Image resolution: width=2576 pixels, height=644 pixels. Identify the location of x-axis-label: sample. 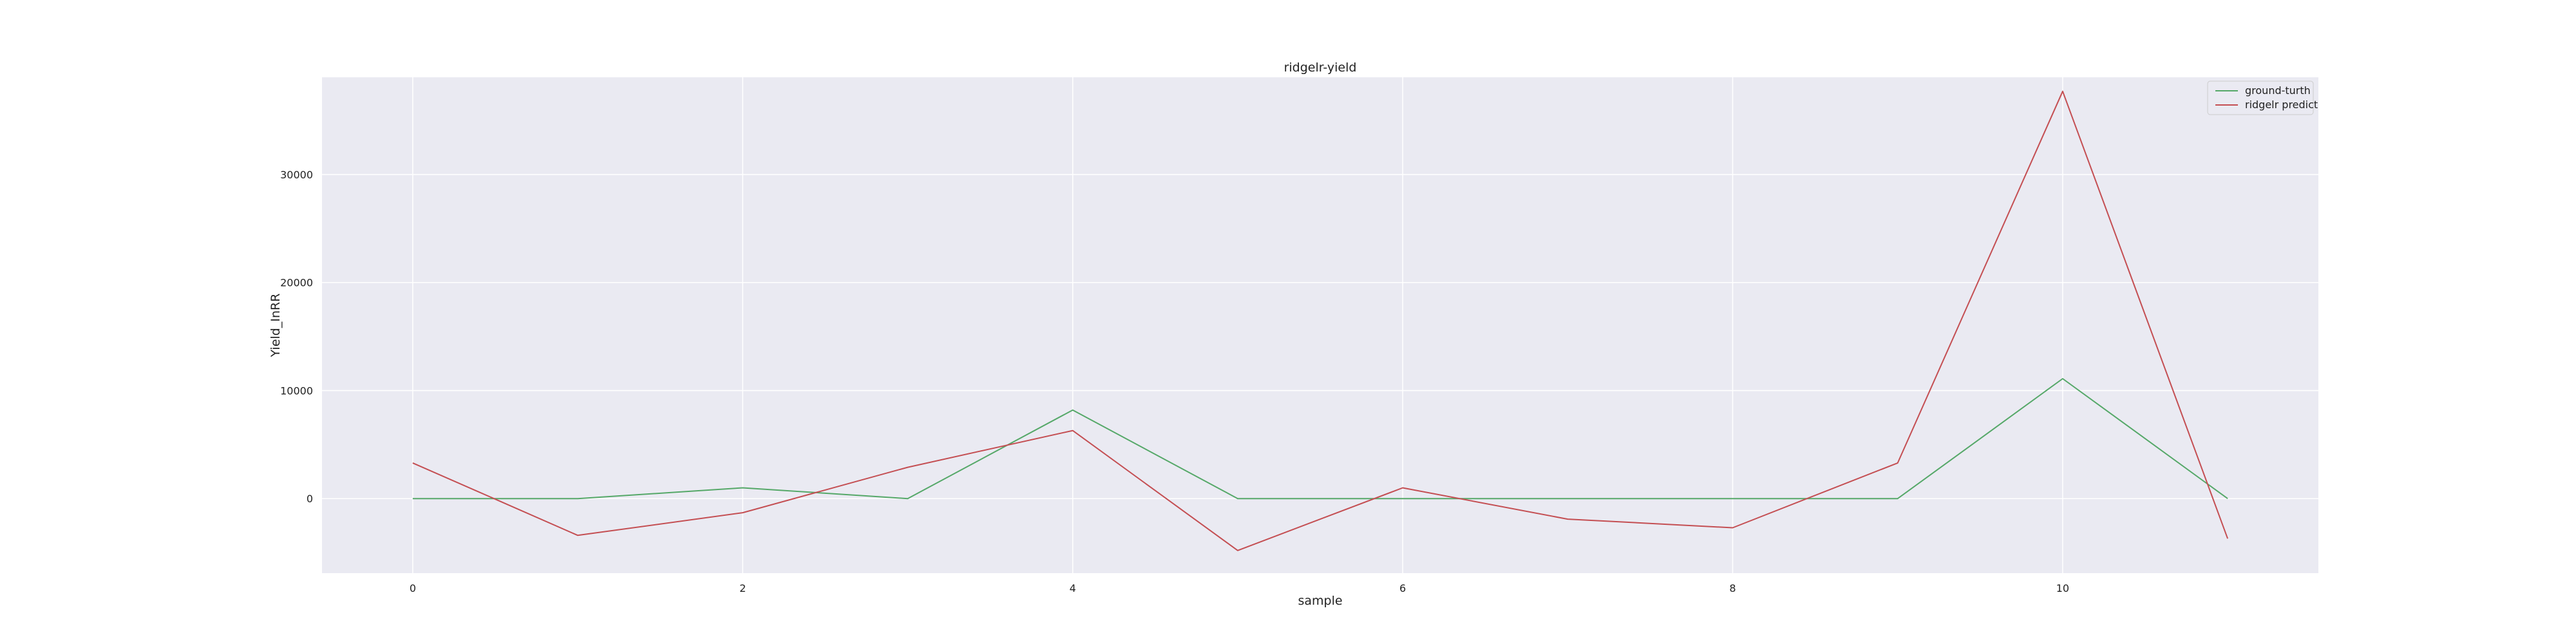
(1320, 601).